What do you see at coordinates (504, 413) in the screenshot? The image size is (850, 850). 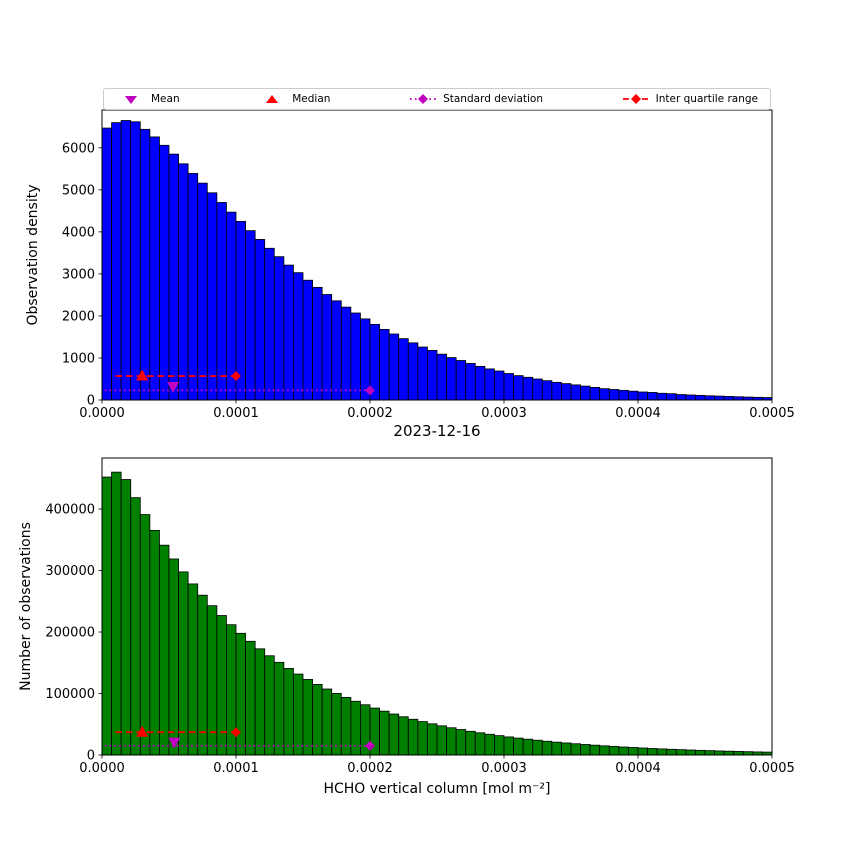 I see `x-tick-label: 0.0003` at bounding box center [504, 413].